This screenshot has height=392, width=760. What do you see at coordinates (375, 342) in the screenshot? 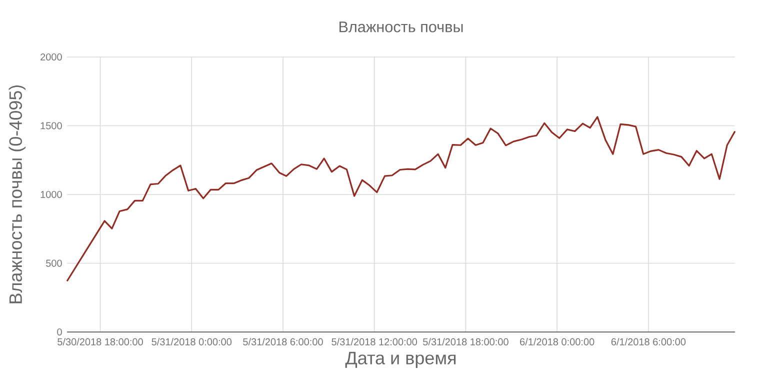
I see `x-tick-label: 5/31/2018 12:00:00` at bounding box center [375, 342].